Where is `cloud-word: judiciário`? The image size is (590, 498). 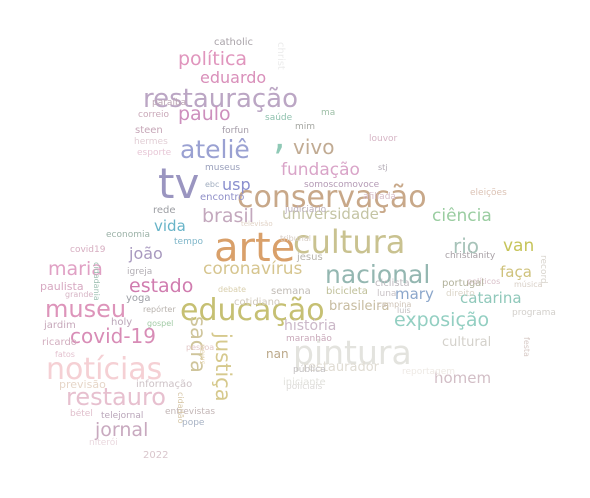
cloud-word: judiciário is located at coordinates (306, 210).